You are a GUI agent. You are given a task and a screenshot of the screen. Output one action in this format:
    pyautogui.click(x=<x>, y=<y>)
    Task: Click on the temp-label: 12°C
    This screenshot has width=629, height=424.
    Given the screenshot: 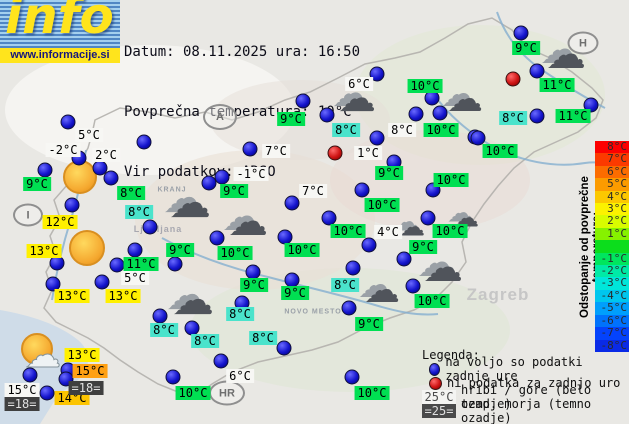 What is the action you would take?
    pyautogui.click(x=60, y=222)
    